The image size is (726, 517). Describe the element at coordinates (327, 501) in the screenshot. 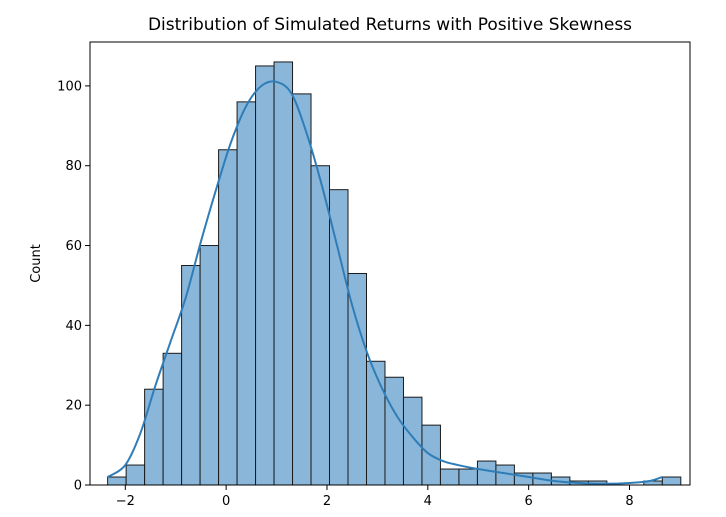

I see `x-tick-label: 2` at that location.